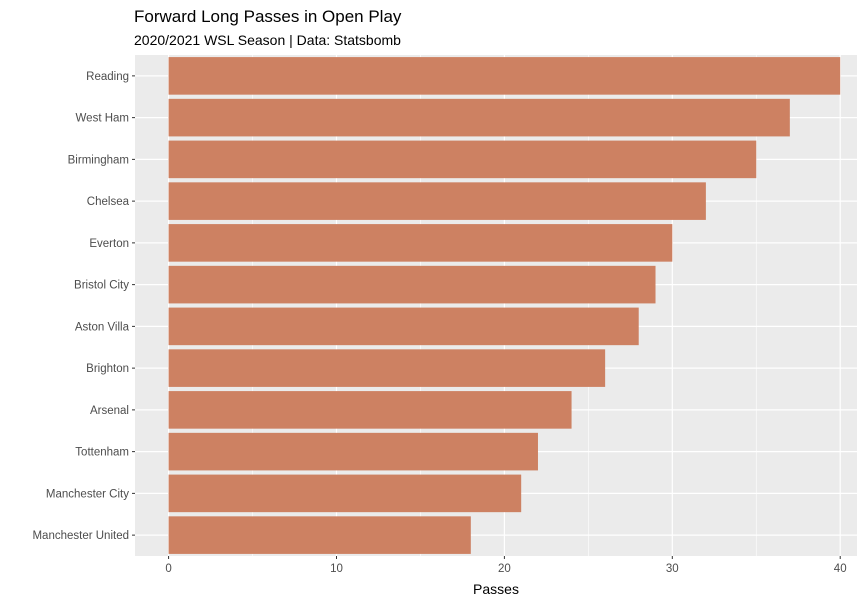 Image resolution: width=865 pixels, height=604 pixels. I want to click on y-tick-label: Brighton, so click(107, 369).